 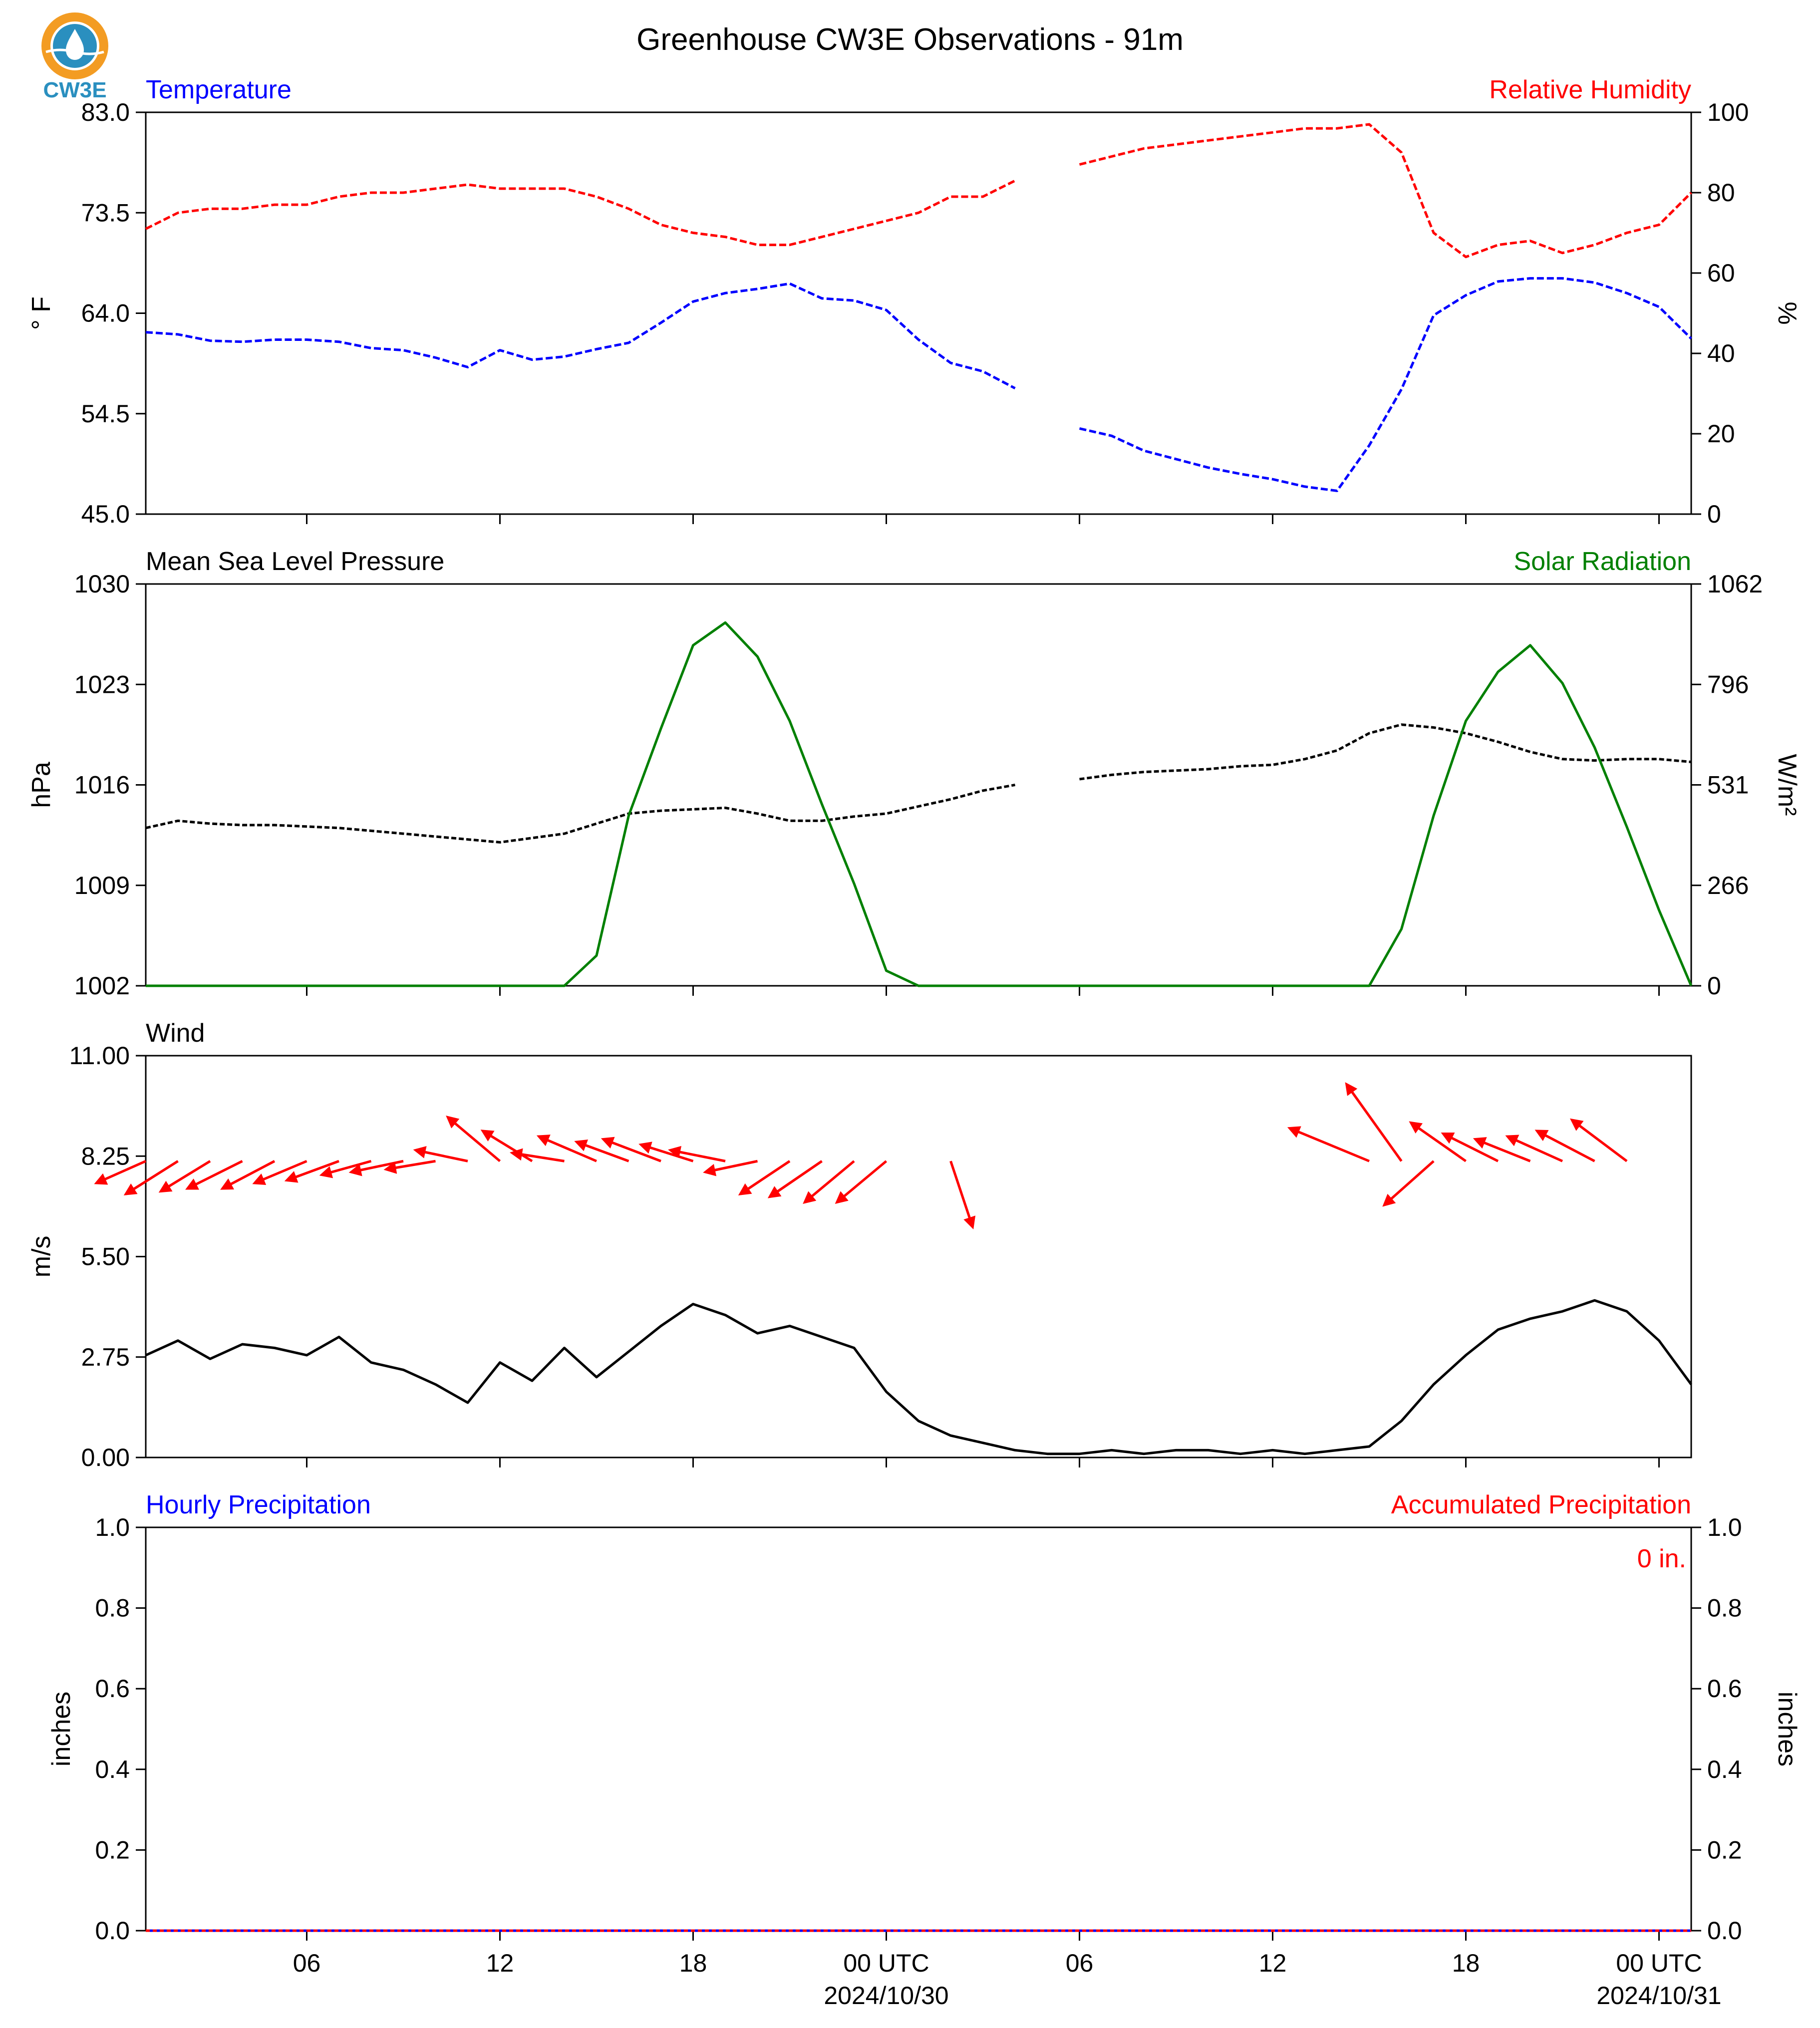 I want to click on y-tick-label-left: 0.00, so click(x=105, y=1457).